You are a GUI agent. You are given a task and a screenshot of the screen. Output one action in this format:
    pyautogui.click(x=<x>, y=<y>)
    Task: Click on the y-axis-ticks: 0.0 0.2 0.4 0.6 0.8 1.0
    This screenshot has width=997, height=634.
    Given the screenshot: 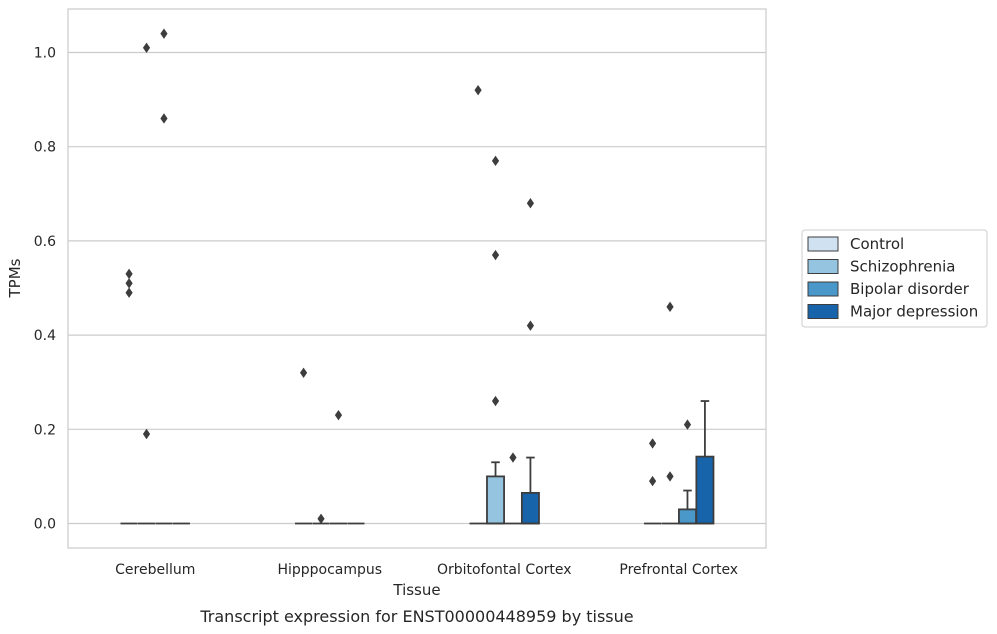 What is the action you would take?
    pyautogui.click(x=45, y=289)
    